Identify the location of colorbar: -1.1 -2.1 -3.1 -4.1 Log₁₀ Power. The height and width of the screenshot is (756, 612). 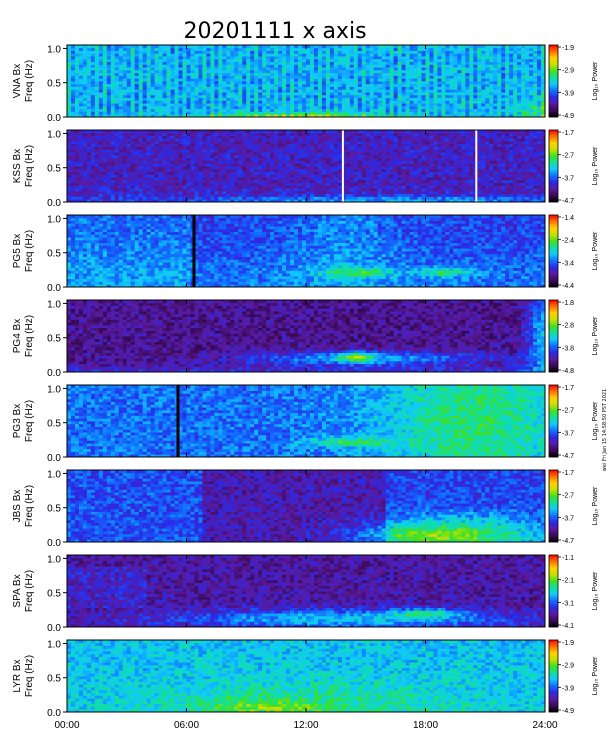
(573, 592).